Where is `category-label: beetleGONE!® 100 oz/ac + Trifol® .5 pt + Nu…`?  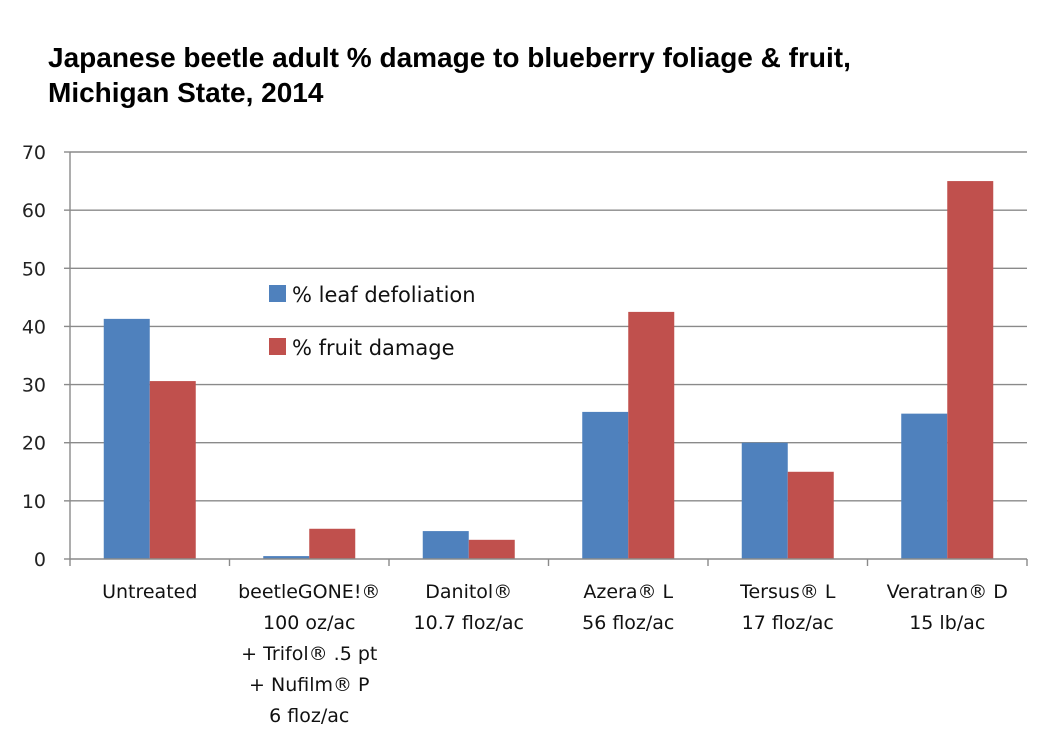
category-label: beetleGONE!® 100 oz/ac + Trifol® .5 pt + Nu… is located at coordinates (309, 654).